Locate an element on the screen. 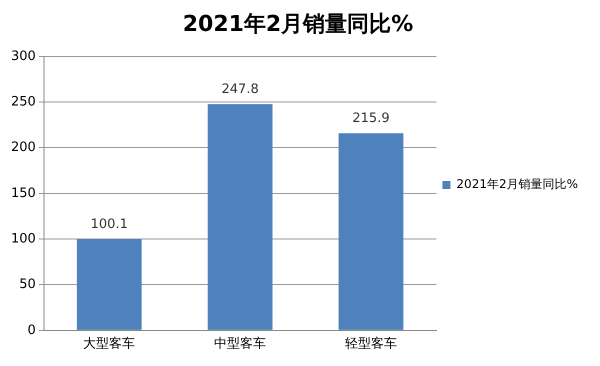 This screenshot has height=366, width=600. y-tick-label: 100 is located at coordinates (23, 238).